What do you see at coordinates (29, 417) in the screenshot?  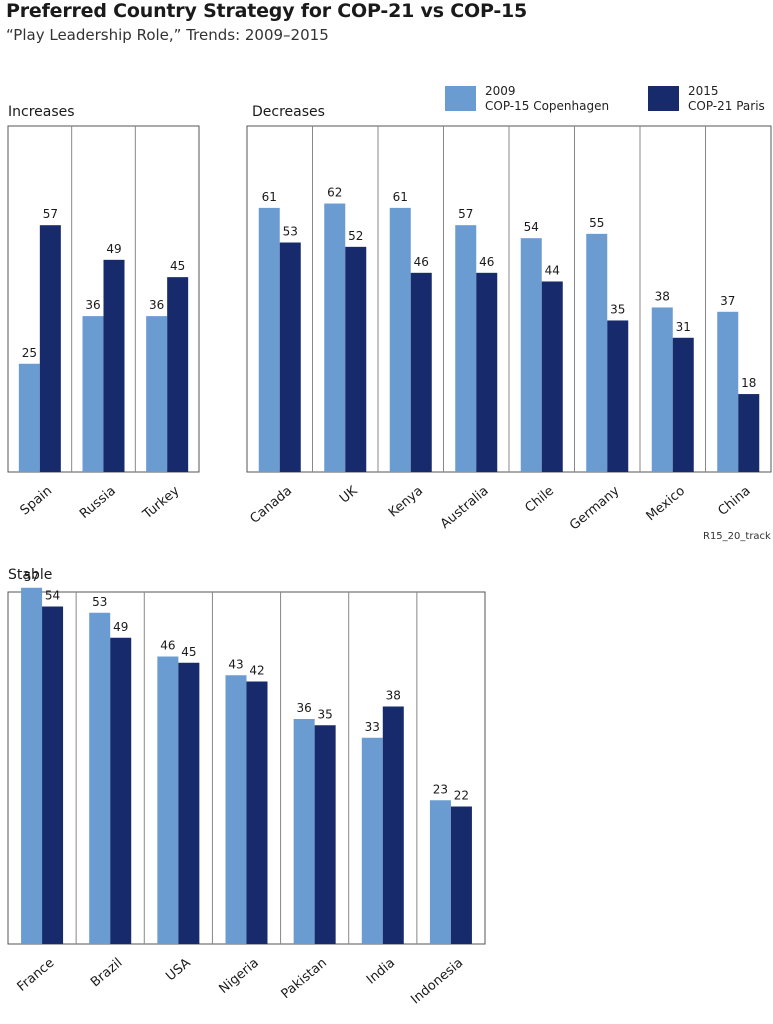 I see `bar-spain-2009` at bounding box center [29, 417].